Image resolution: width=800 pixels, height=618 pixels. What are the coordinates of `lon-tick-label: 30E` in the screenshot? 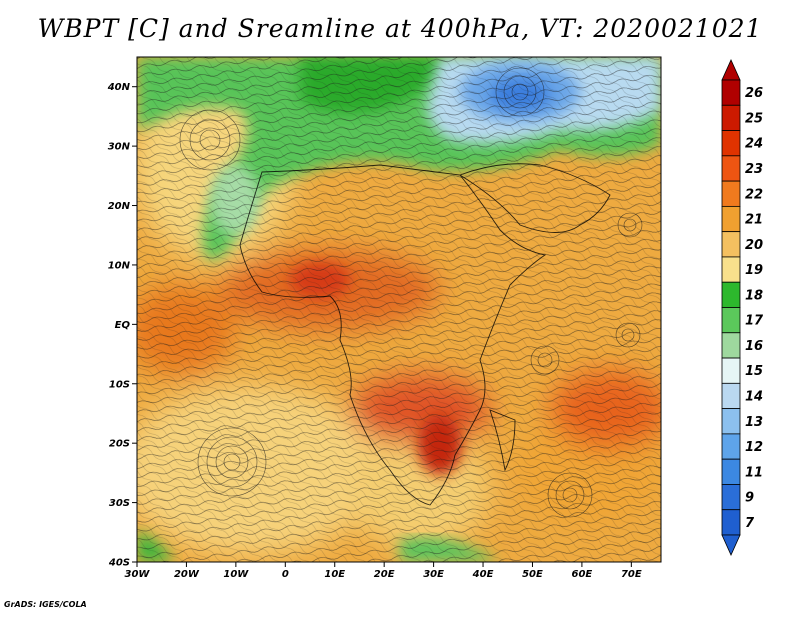 It's located at (433, 574).